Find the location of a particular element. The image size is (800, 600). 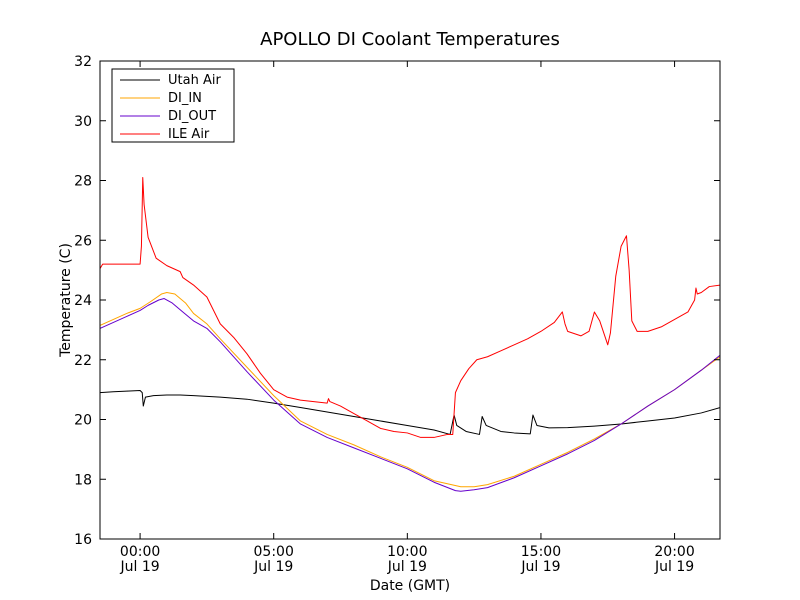

legend: Utah Air DI_IN DI_OUT ILE Air is located at coordinates (173, 105).